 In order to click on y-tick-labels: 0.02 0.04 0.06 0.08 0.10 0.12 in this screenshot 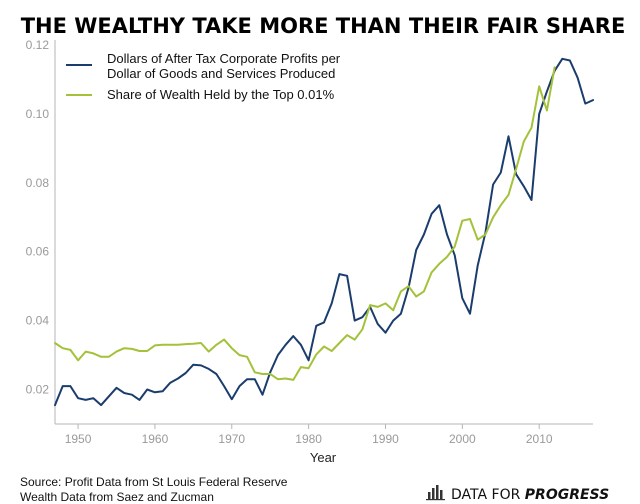, I will do `click(38, 217)`.